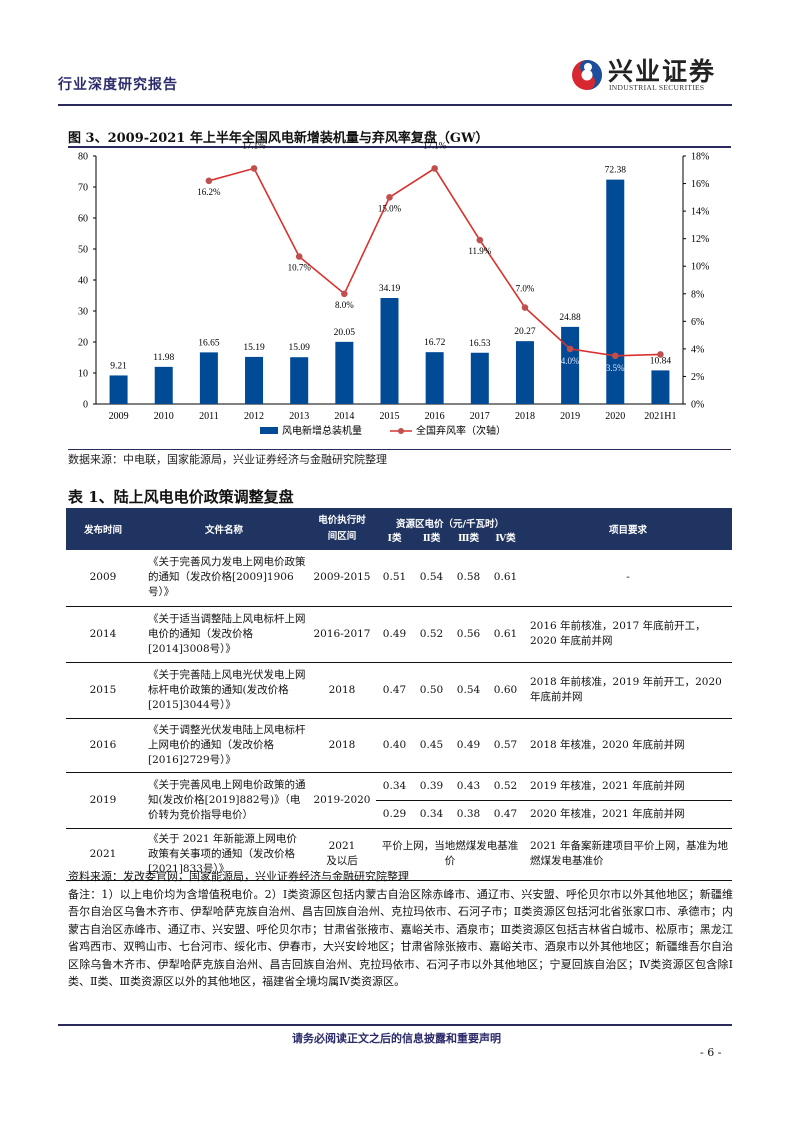 The width and height of the screenshot is (793, 1122). Describe the element at coordinates (103, 529) in the screenshot. I see `col-header-date: 发布时间` at that location.